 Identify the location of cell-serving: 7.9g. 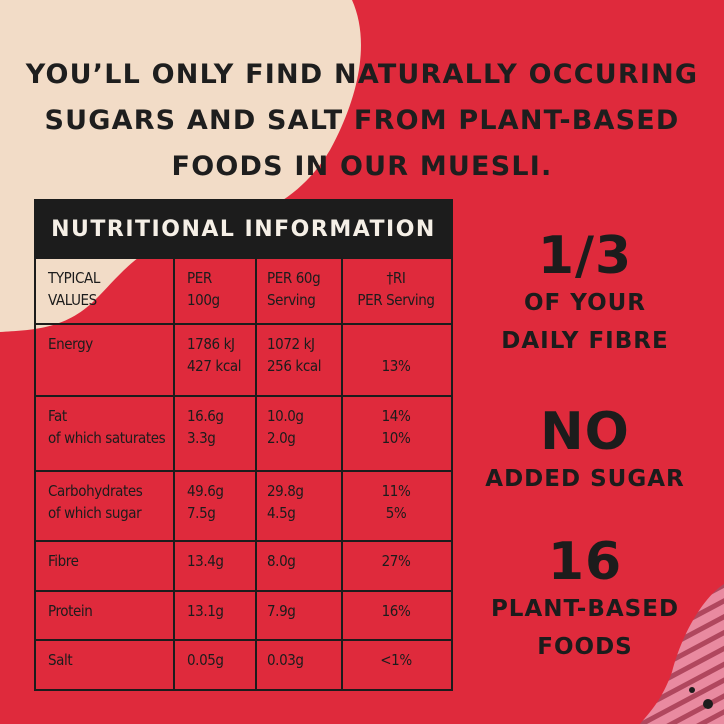
(299, 615).